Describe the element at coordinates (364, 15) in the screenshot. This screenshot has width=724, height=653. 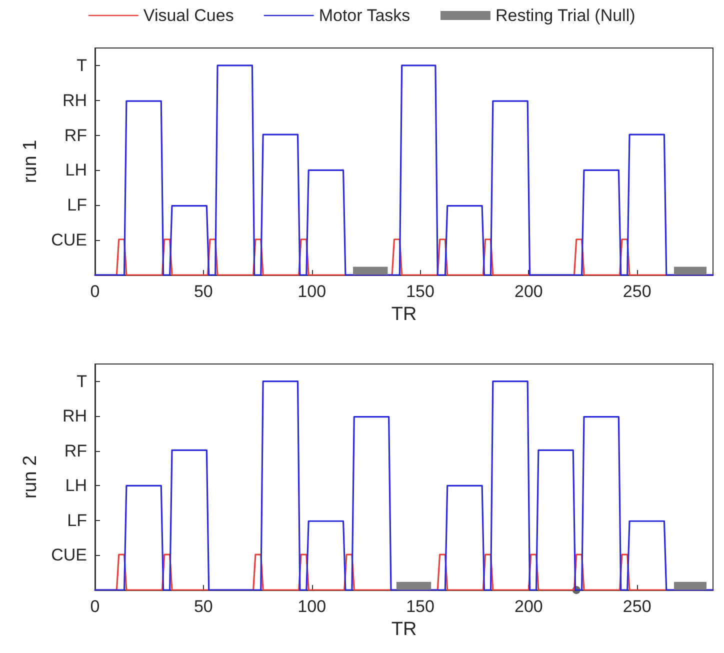
I see `legend-label: Motor Tasks` at that location.